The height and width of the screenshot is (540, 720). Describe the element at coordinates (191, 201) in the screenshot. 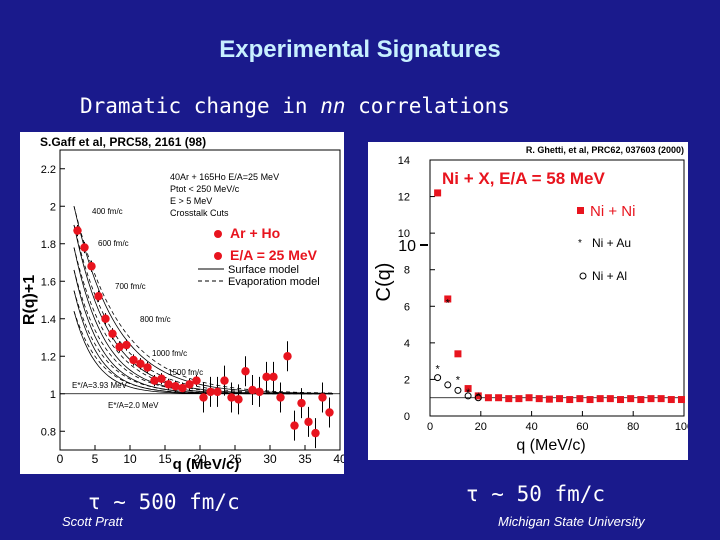

I see `left-info-line: E > 5 MeV` at that location.